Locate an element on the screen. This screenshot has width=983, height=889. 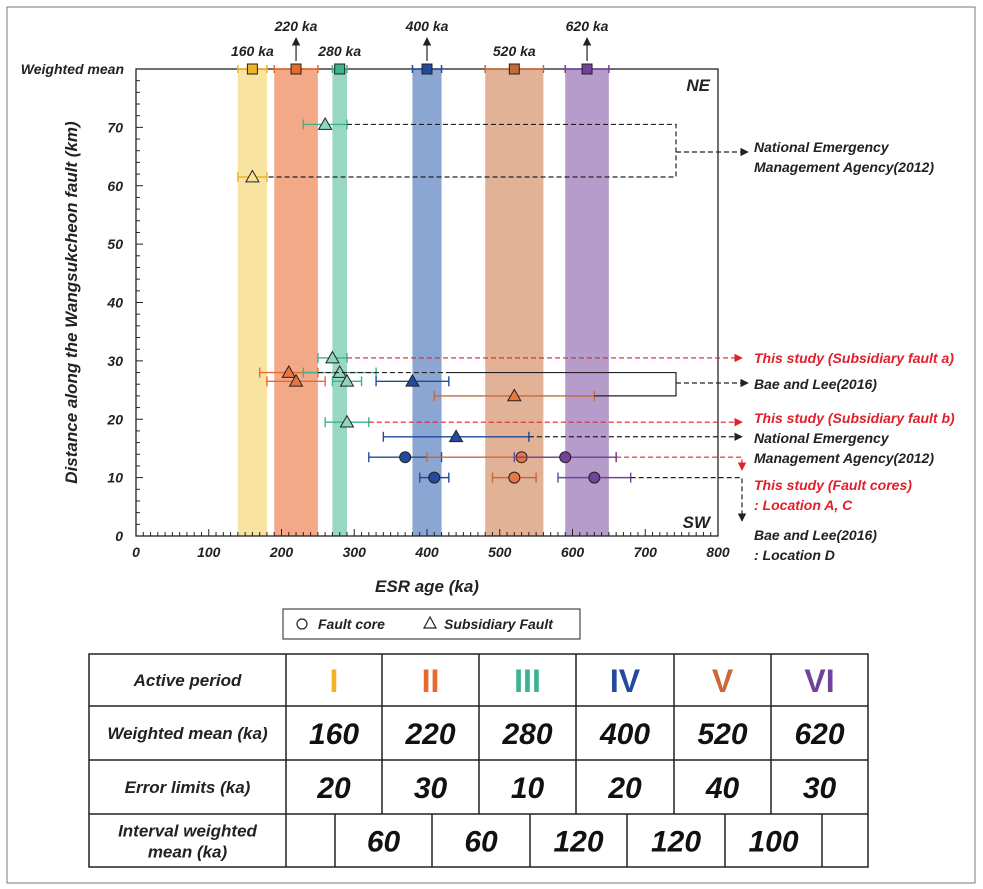
annotation-5-line-2: Management Agency(2012) is located at coordinates (844, 458).